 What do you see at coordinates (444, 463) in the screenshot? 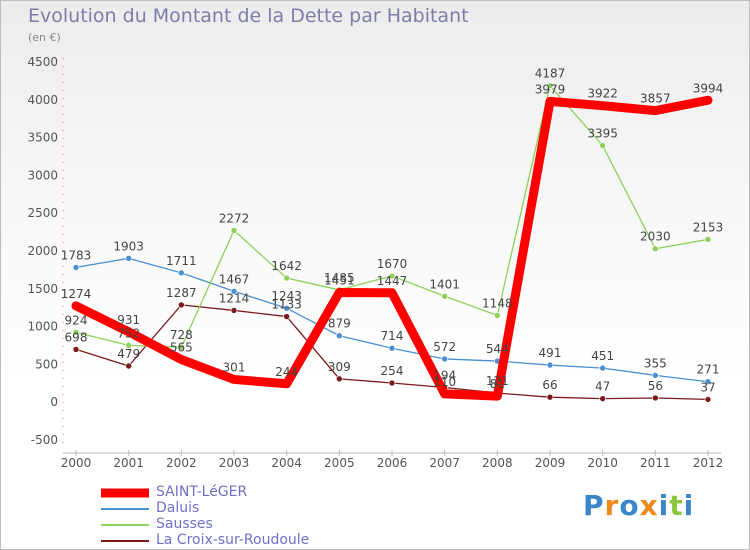
I see `x-tick-label: 2007` at bounding box center [444, 463].